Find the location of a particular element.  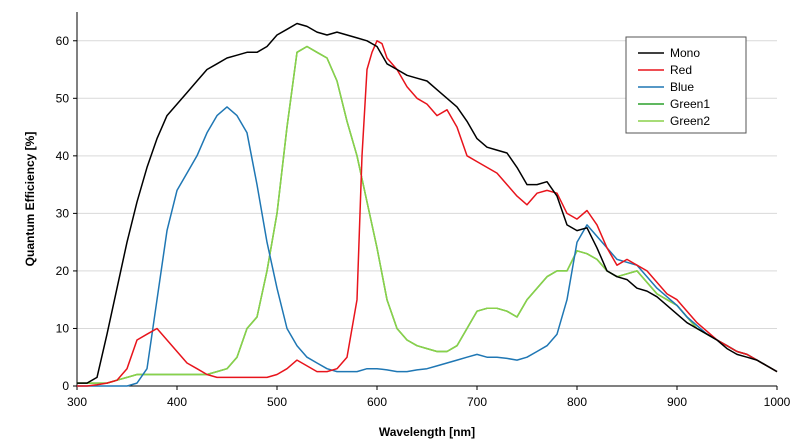

x-tick-label: 600 is located at coordinates (377, 402).